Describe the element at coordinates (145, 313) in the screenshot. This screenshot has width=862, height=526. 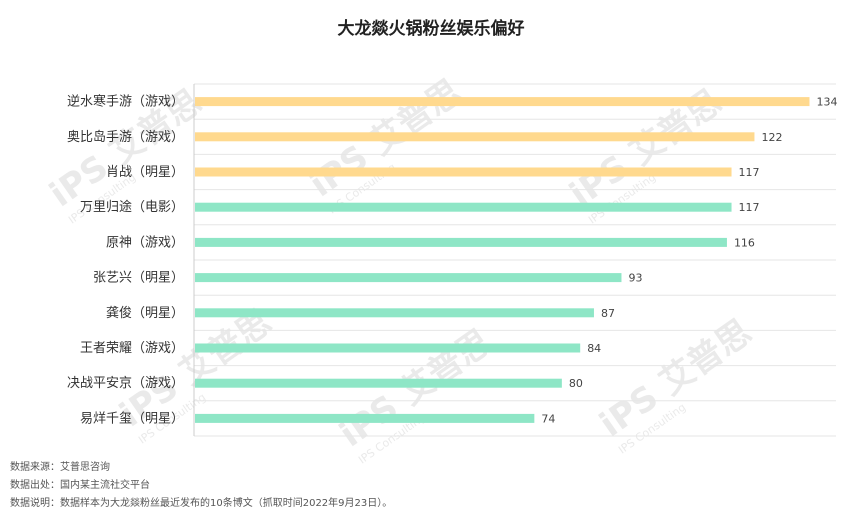
I see `category-label: 龚俊（明星）` at that location.